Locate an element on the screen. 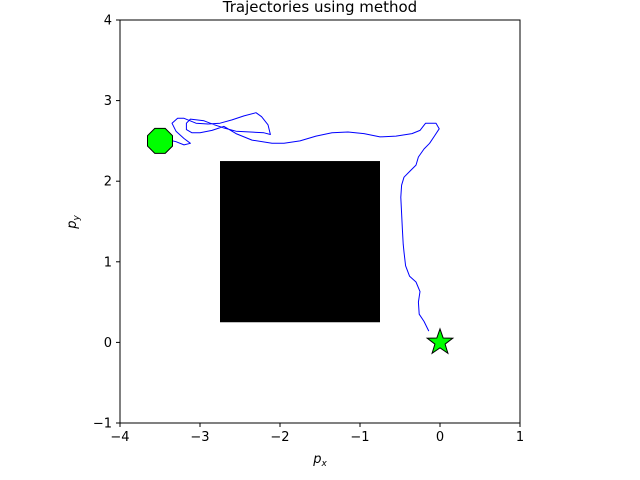 Image resolution: width=640 pixels, height=480 pixels. obstacle-rect is located at coordinates (300, 242).